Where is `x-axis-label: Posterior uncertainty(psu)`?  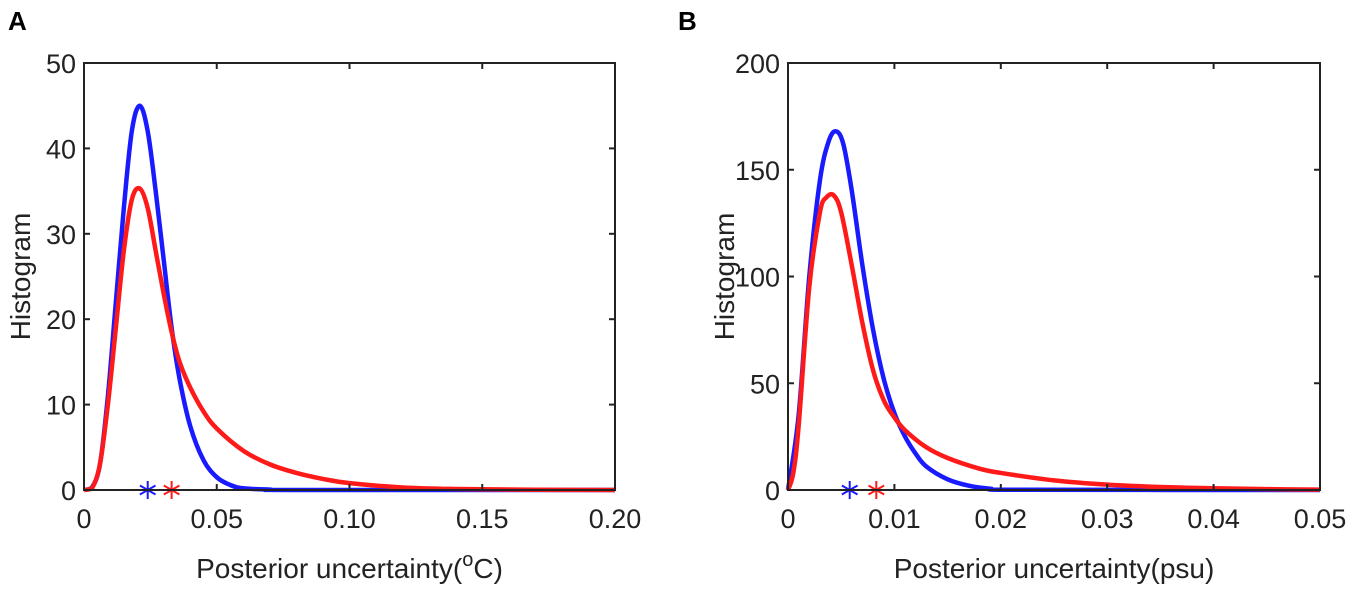 x-axis-label: Posterior uncertainty(psu) is located at coordinates (1054, 568).